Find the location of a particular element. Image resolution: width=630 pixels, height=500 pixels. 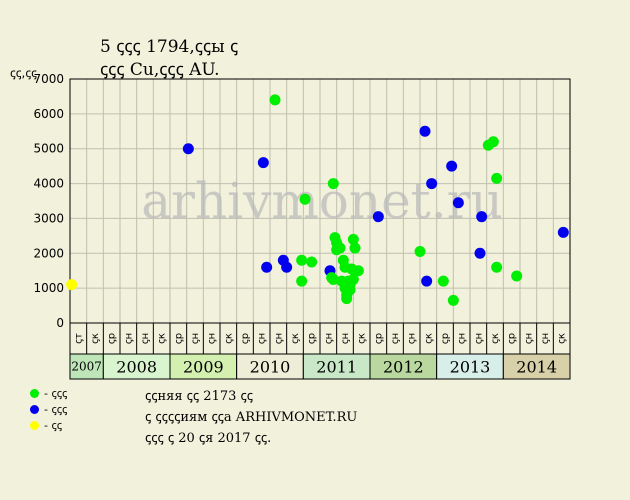

y-tick-label: 6000 is located at coordinates (48, 114).